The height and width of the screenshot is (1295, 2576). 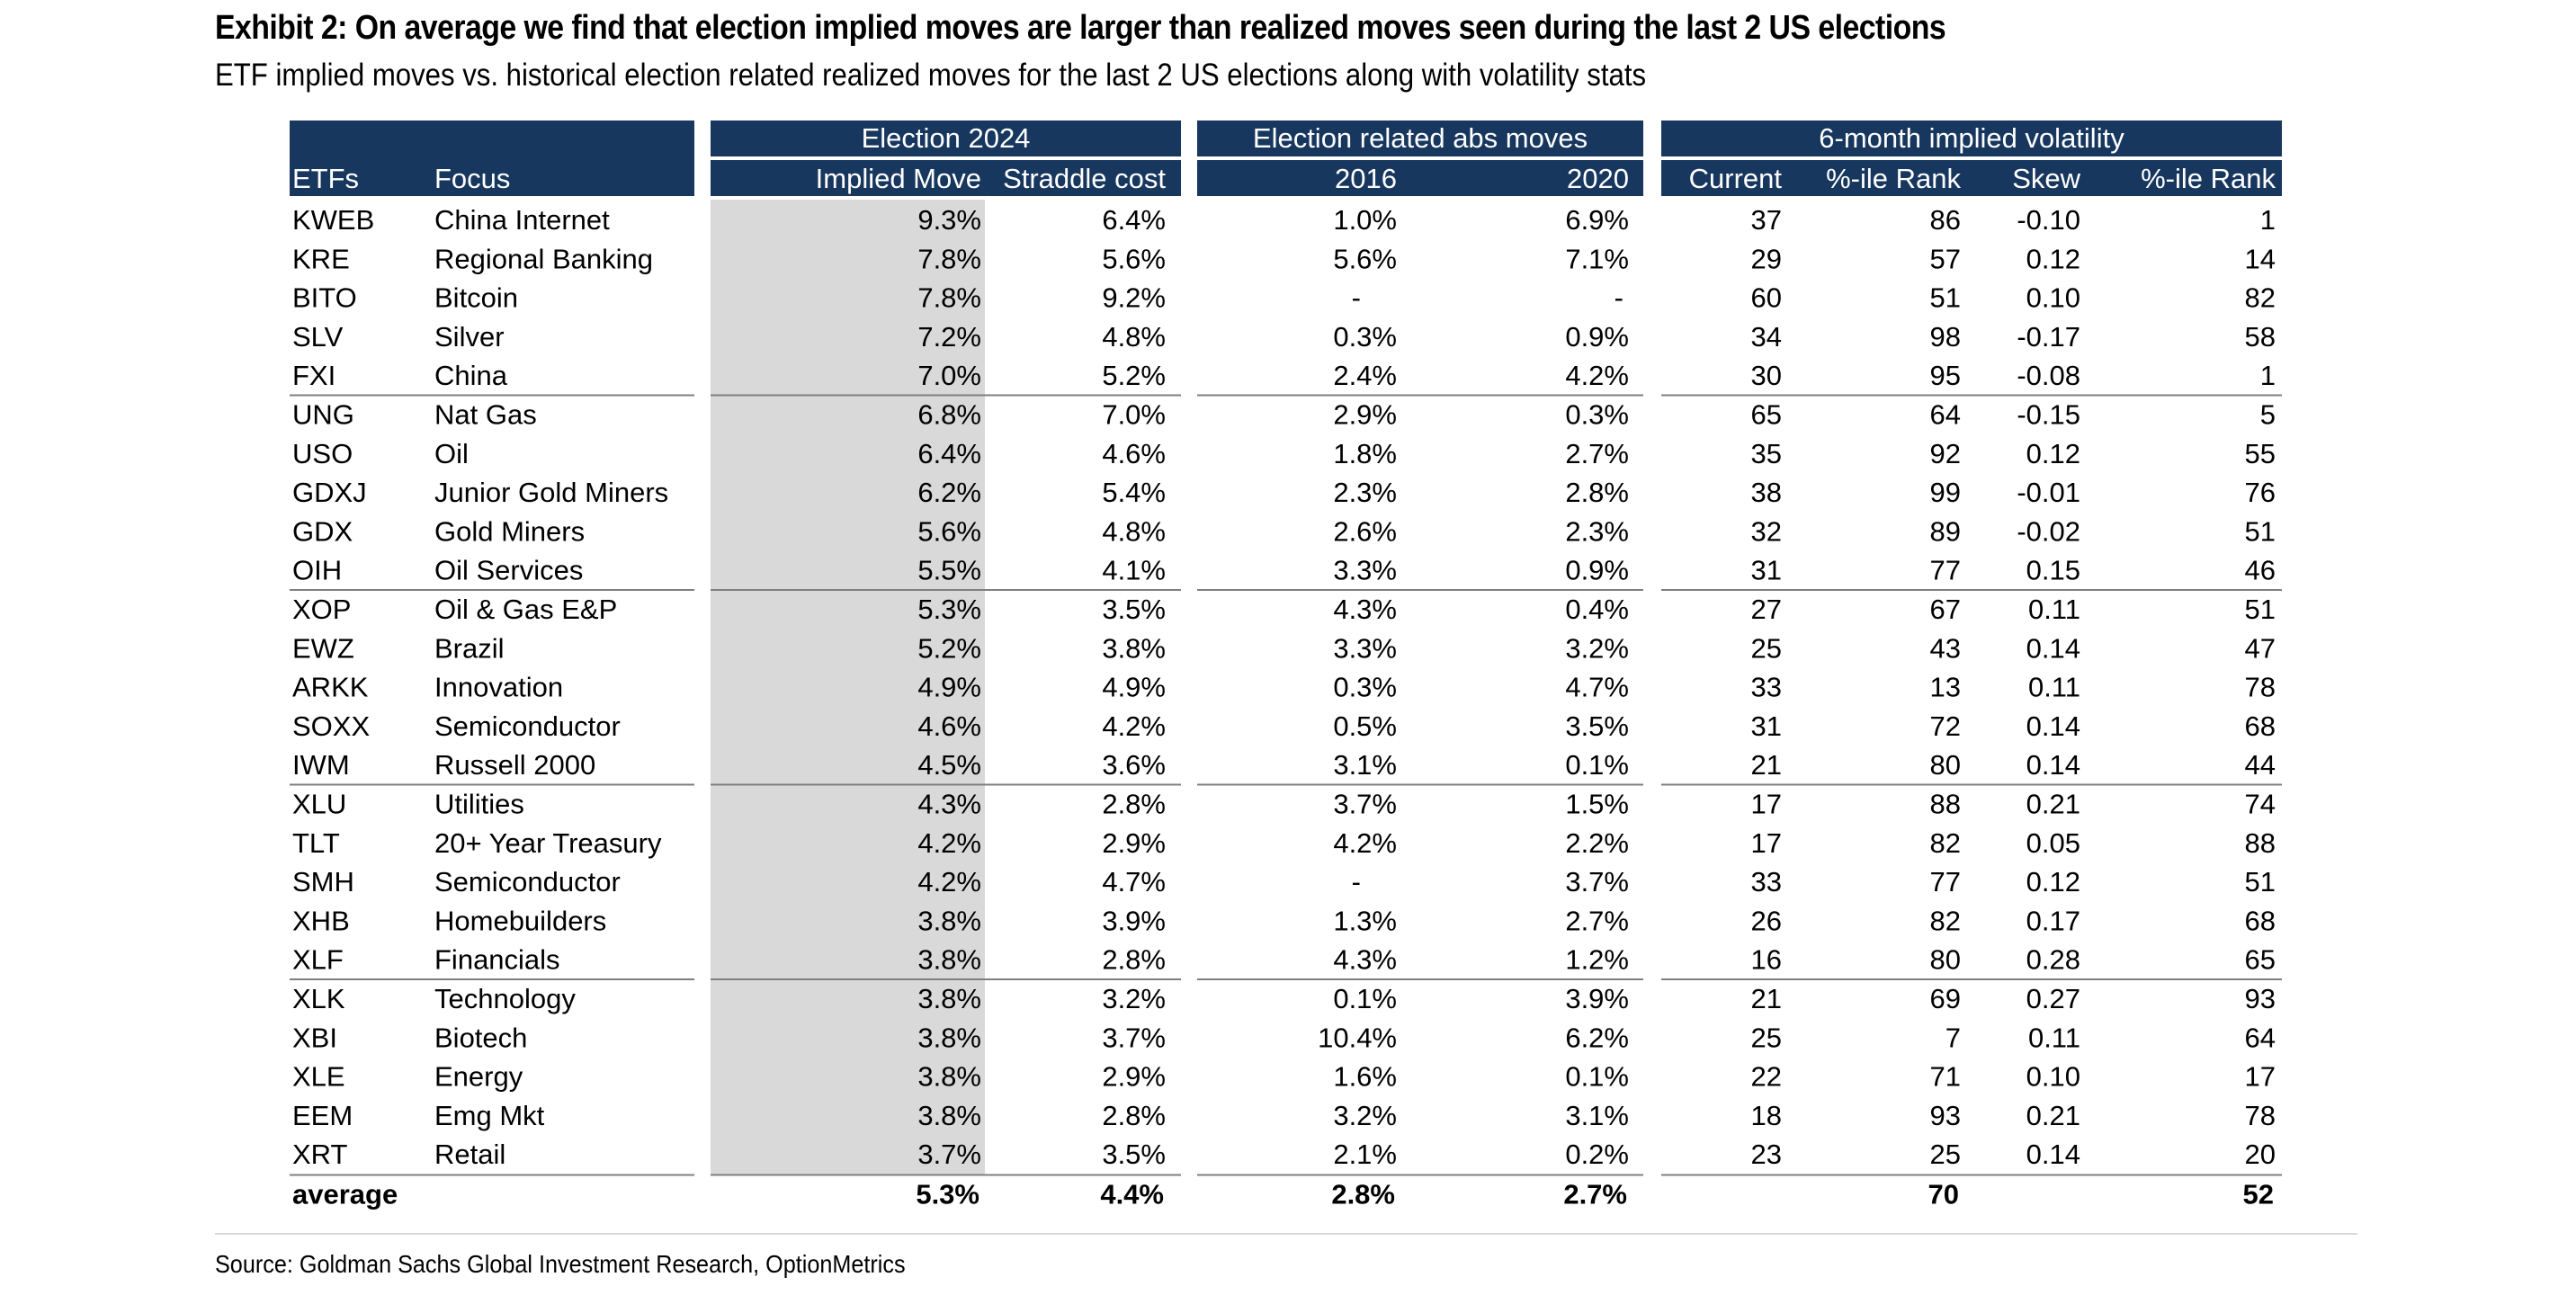 I want to click on table-cell: 71, so click(x=1945, y=1077).